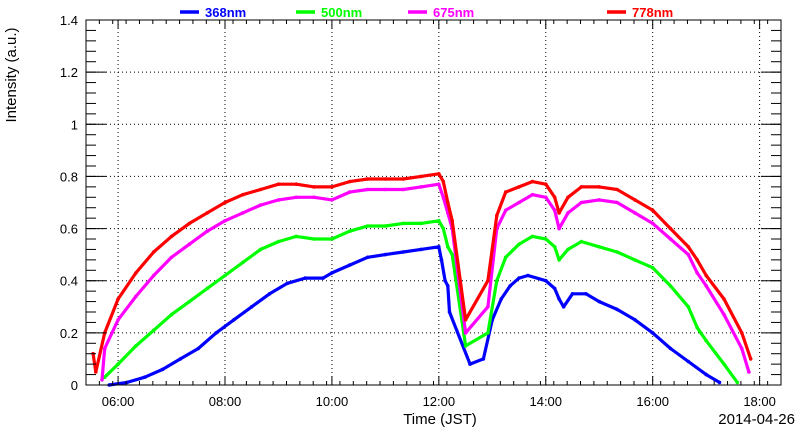  I want to click on date-label: 2014-04-26, so click(756, 419).